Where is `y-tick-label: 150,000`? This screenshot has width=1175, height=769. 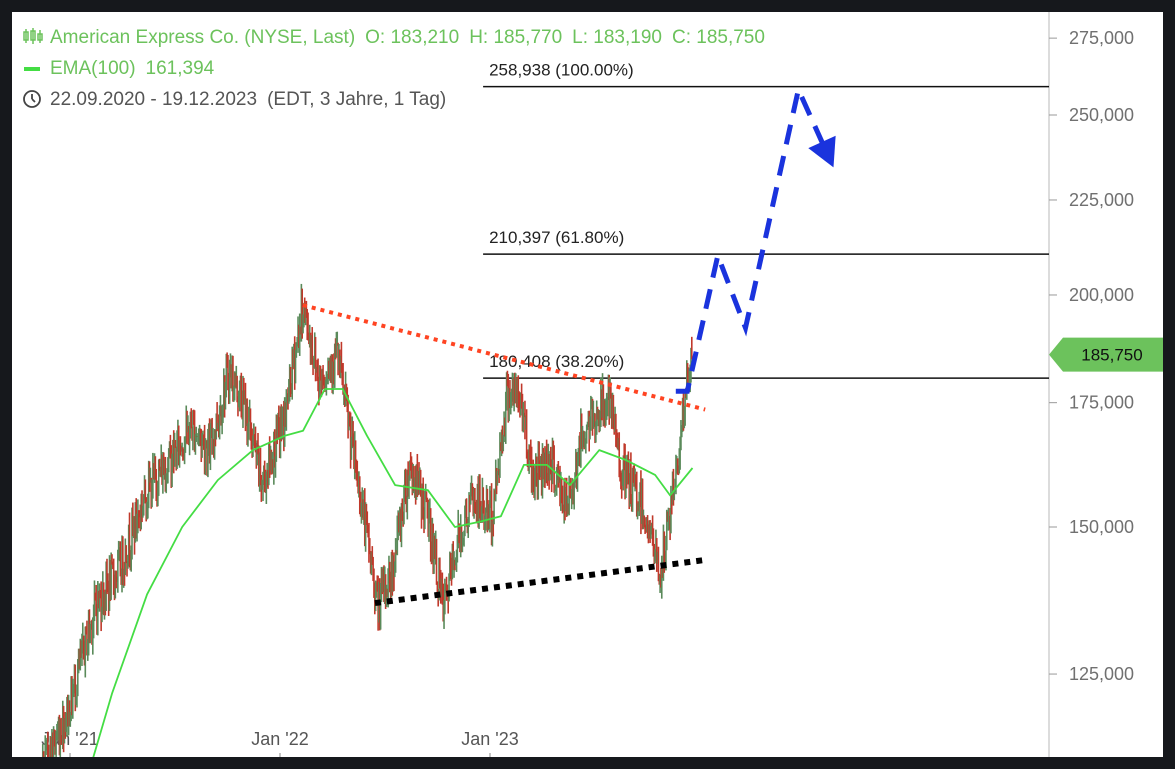
y-tick-label: 150,000 is located at coordinates (1101, 527).